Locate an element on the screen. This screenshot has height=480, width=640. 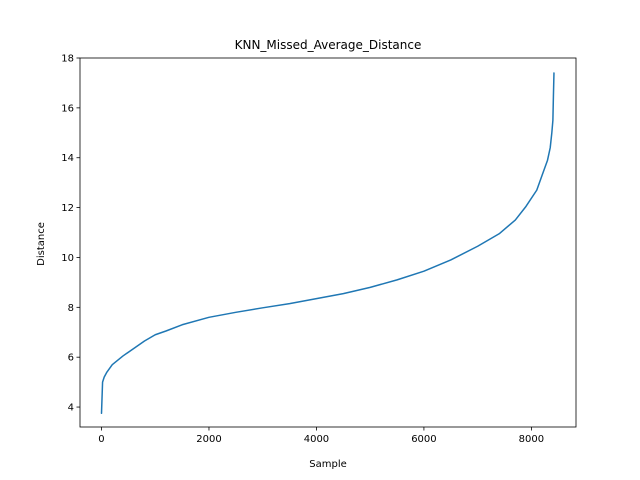
y-axis-label: Distance is located at coordinates (41, 244).